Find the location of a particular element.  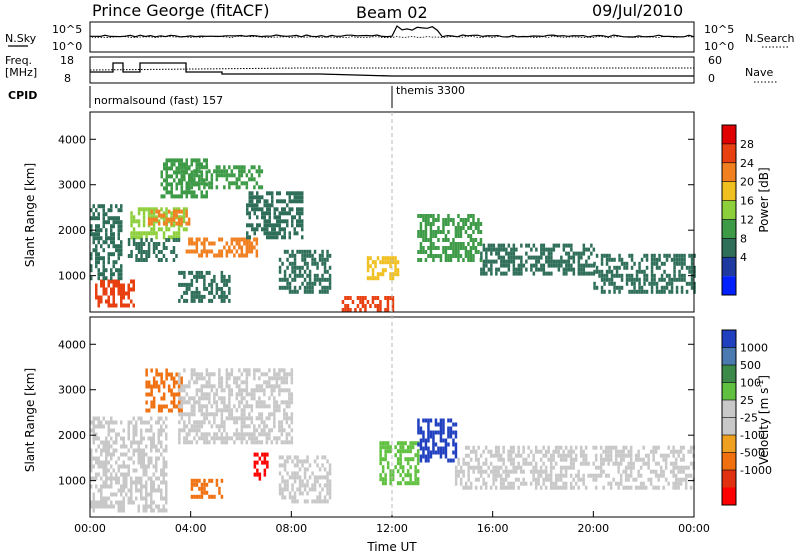

nsky-label: N.Sky is located at coordinates (21, 38).